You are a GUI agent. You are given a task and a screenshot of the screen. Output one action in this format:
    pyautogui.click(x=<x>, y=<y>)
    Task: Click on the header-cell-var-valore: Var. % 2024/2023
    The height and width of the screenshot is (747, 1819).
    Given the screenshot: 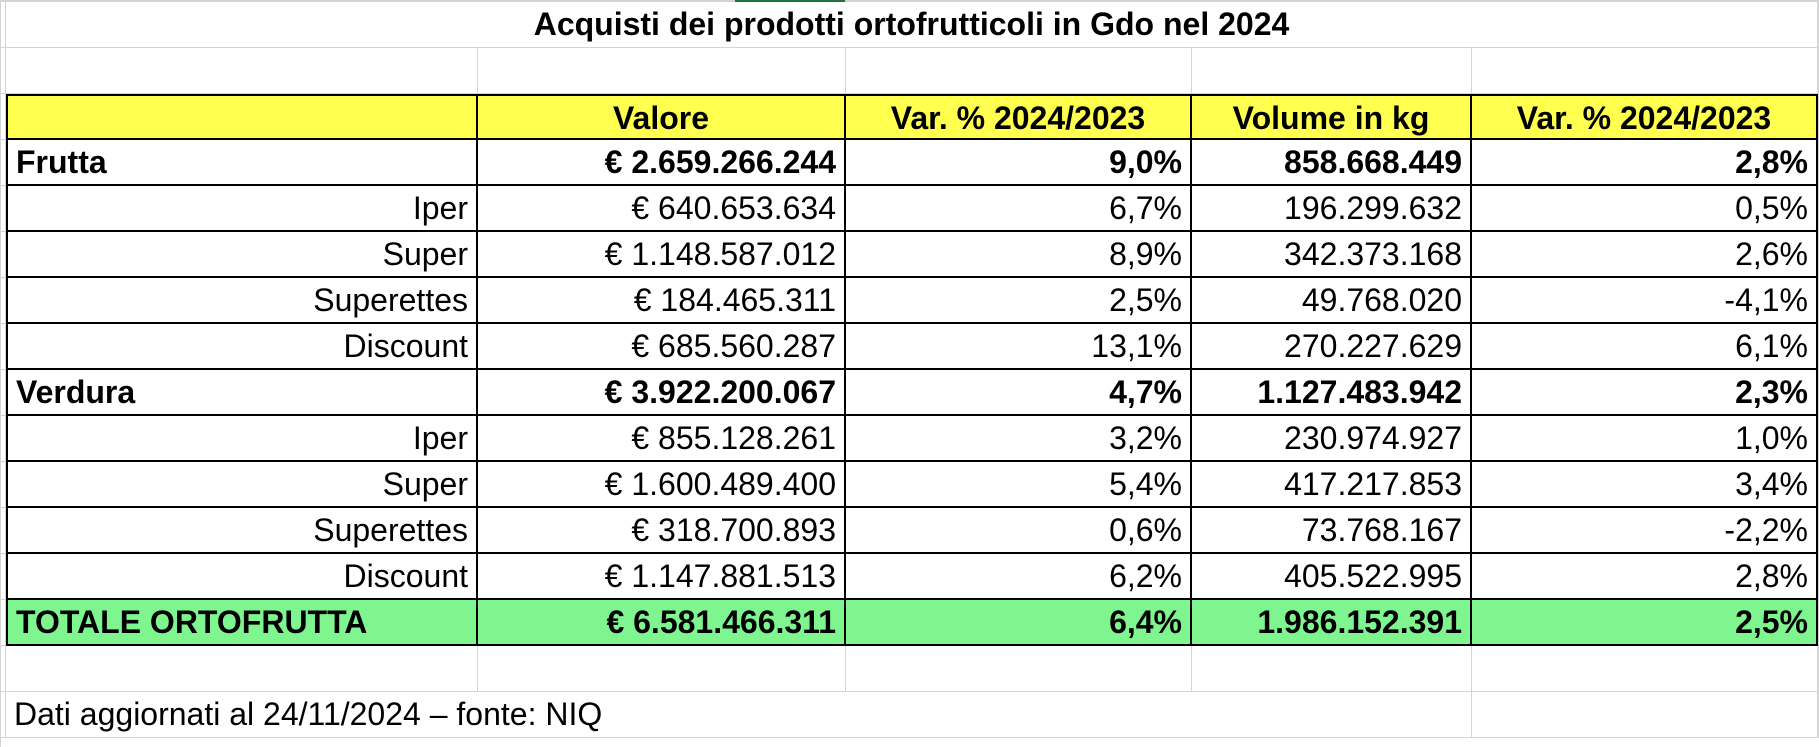 What is the action you would take?
    pyautogui.click(x=1019, y=117)
    